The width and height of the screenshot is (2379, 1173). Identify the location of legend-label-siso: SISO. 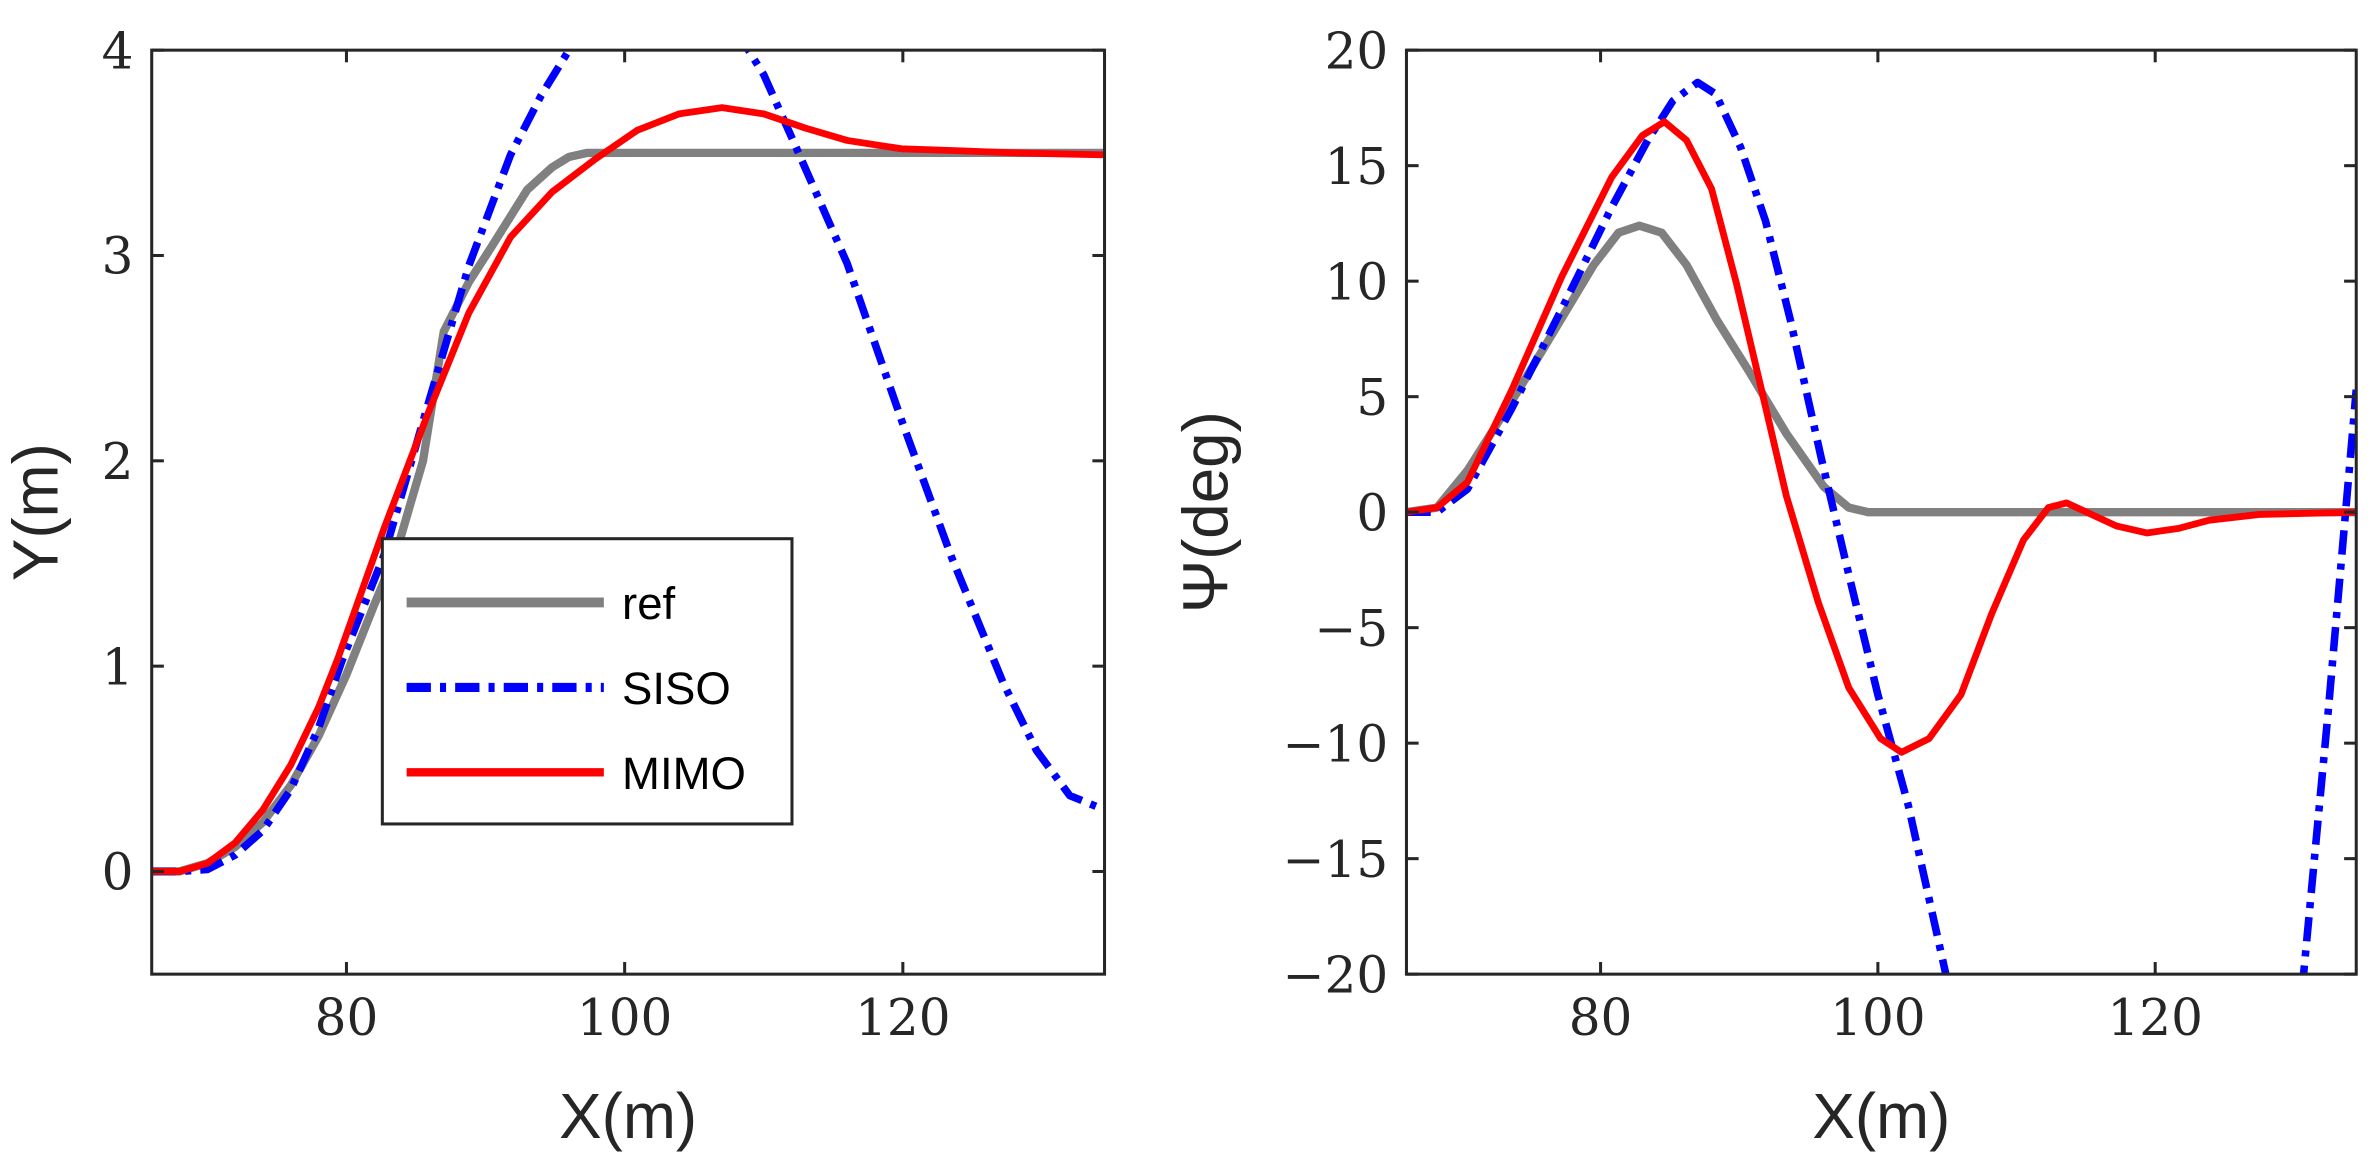
(676, 688).